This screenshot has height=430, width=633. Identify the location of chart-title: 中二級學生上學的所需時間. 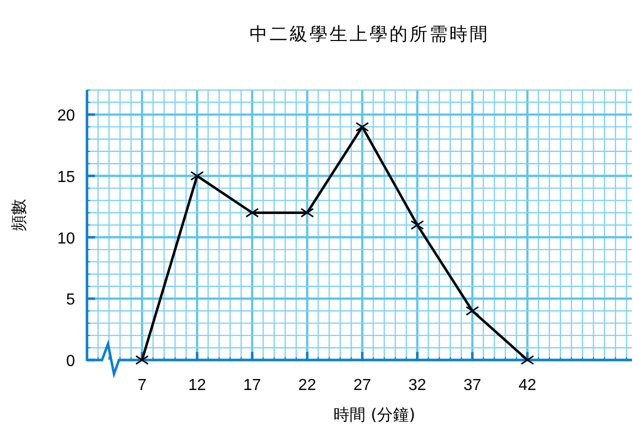
(370, 34).